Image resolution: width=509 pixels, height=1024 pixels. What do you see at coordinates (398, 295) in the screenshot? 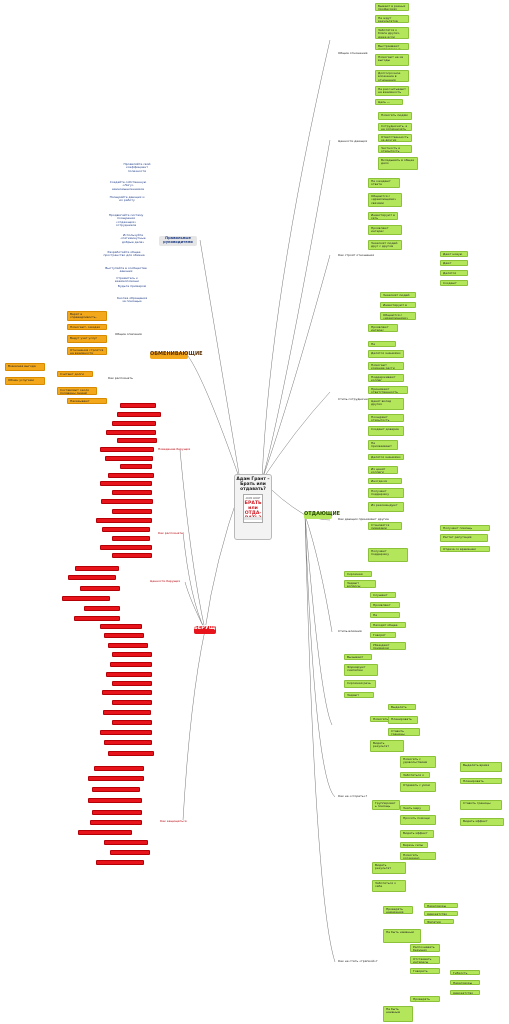
I see `green-item-3-5: Знакомят людей друг с другом` at bounding box center [398, 295].